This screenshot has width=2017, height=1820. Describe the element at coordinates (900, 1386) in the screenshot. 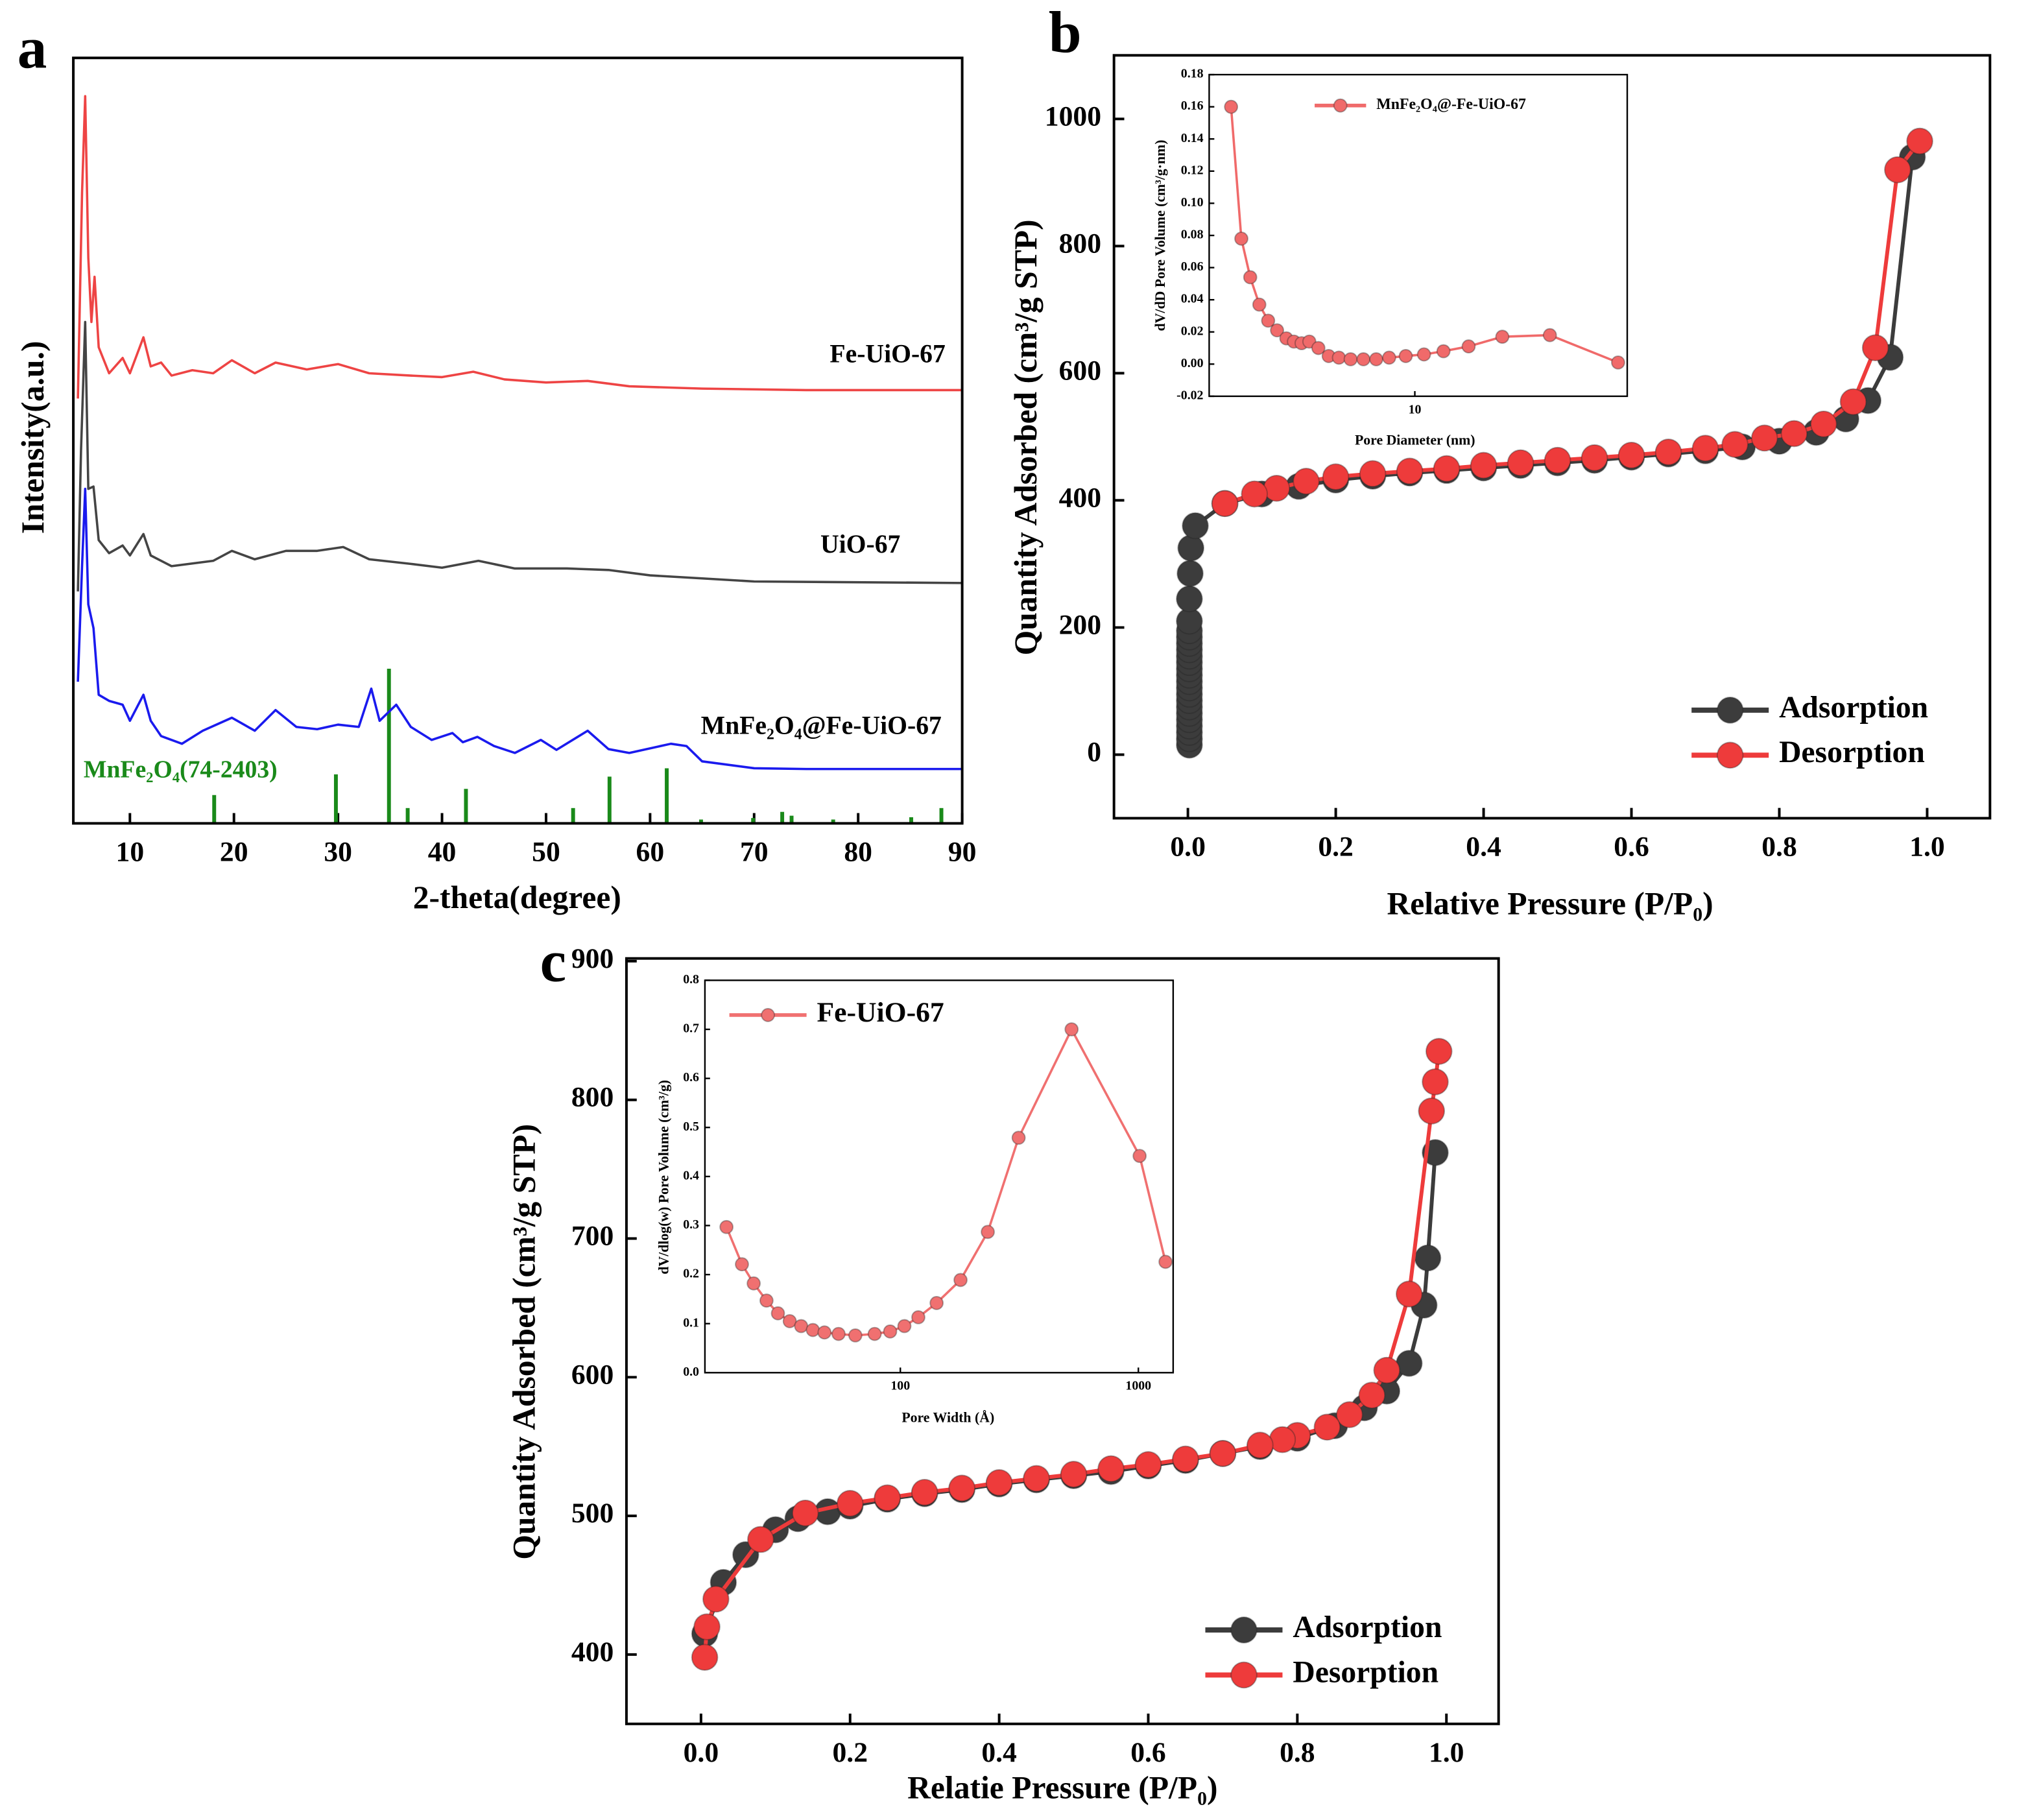

I see `x-tick-label: 100` at that location.